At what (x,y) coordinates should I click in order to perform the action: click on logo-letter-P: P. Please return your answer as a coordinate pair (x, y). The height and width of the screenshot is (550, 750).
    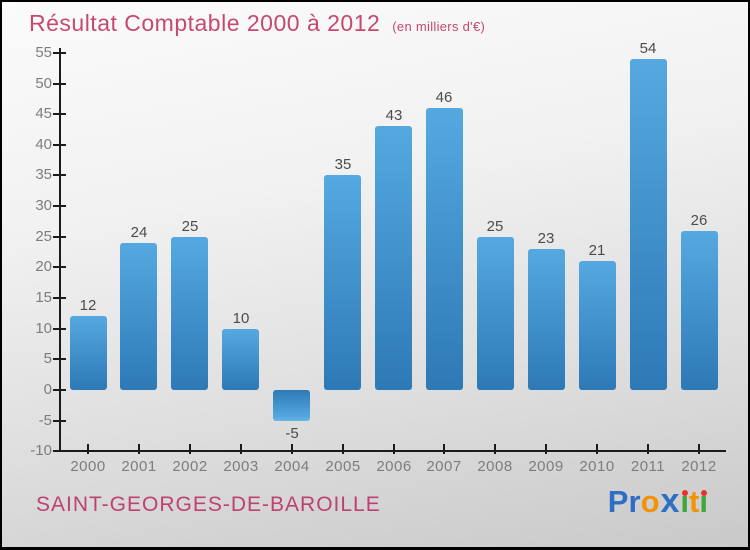
    Looking at the image, I should click on (618, 501).